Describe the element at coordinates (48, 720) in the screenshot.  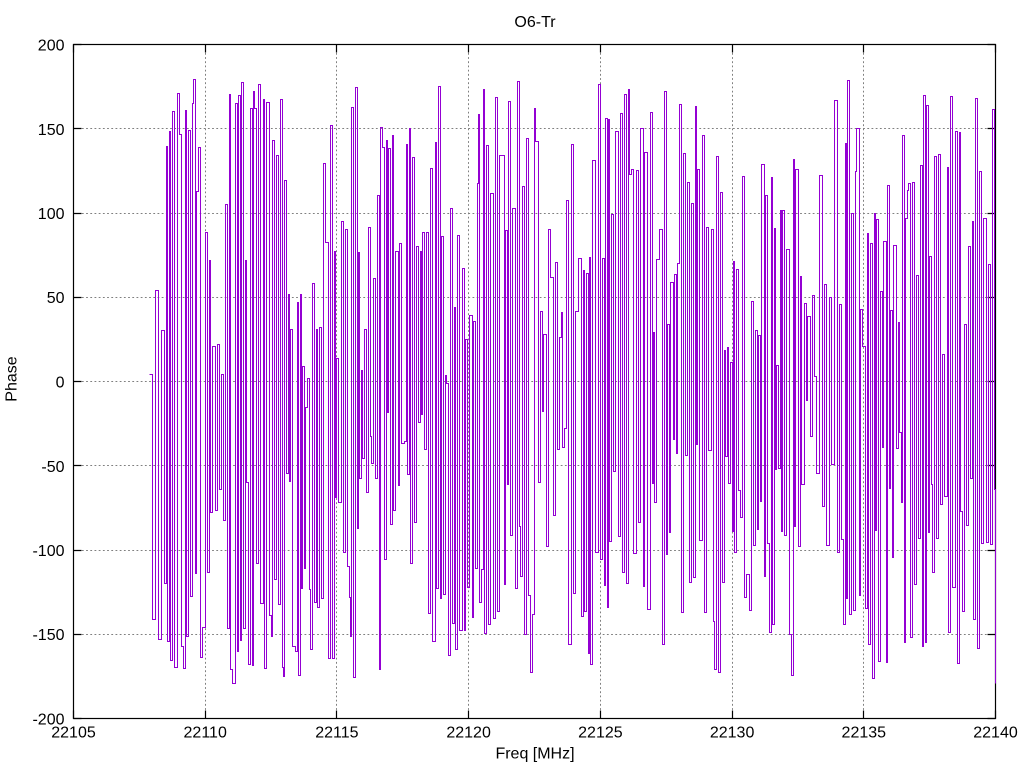
I see `svg-text: -200` at that location.